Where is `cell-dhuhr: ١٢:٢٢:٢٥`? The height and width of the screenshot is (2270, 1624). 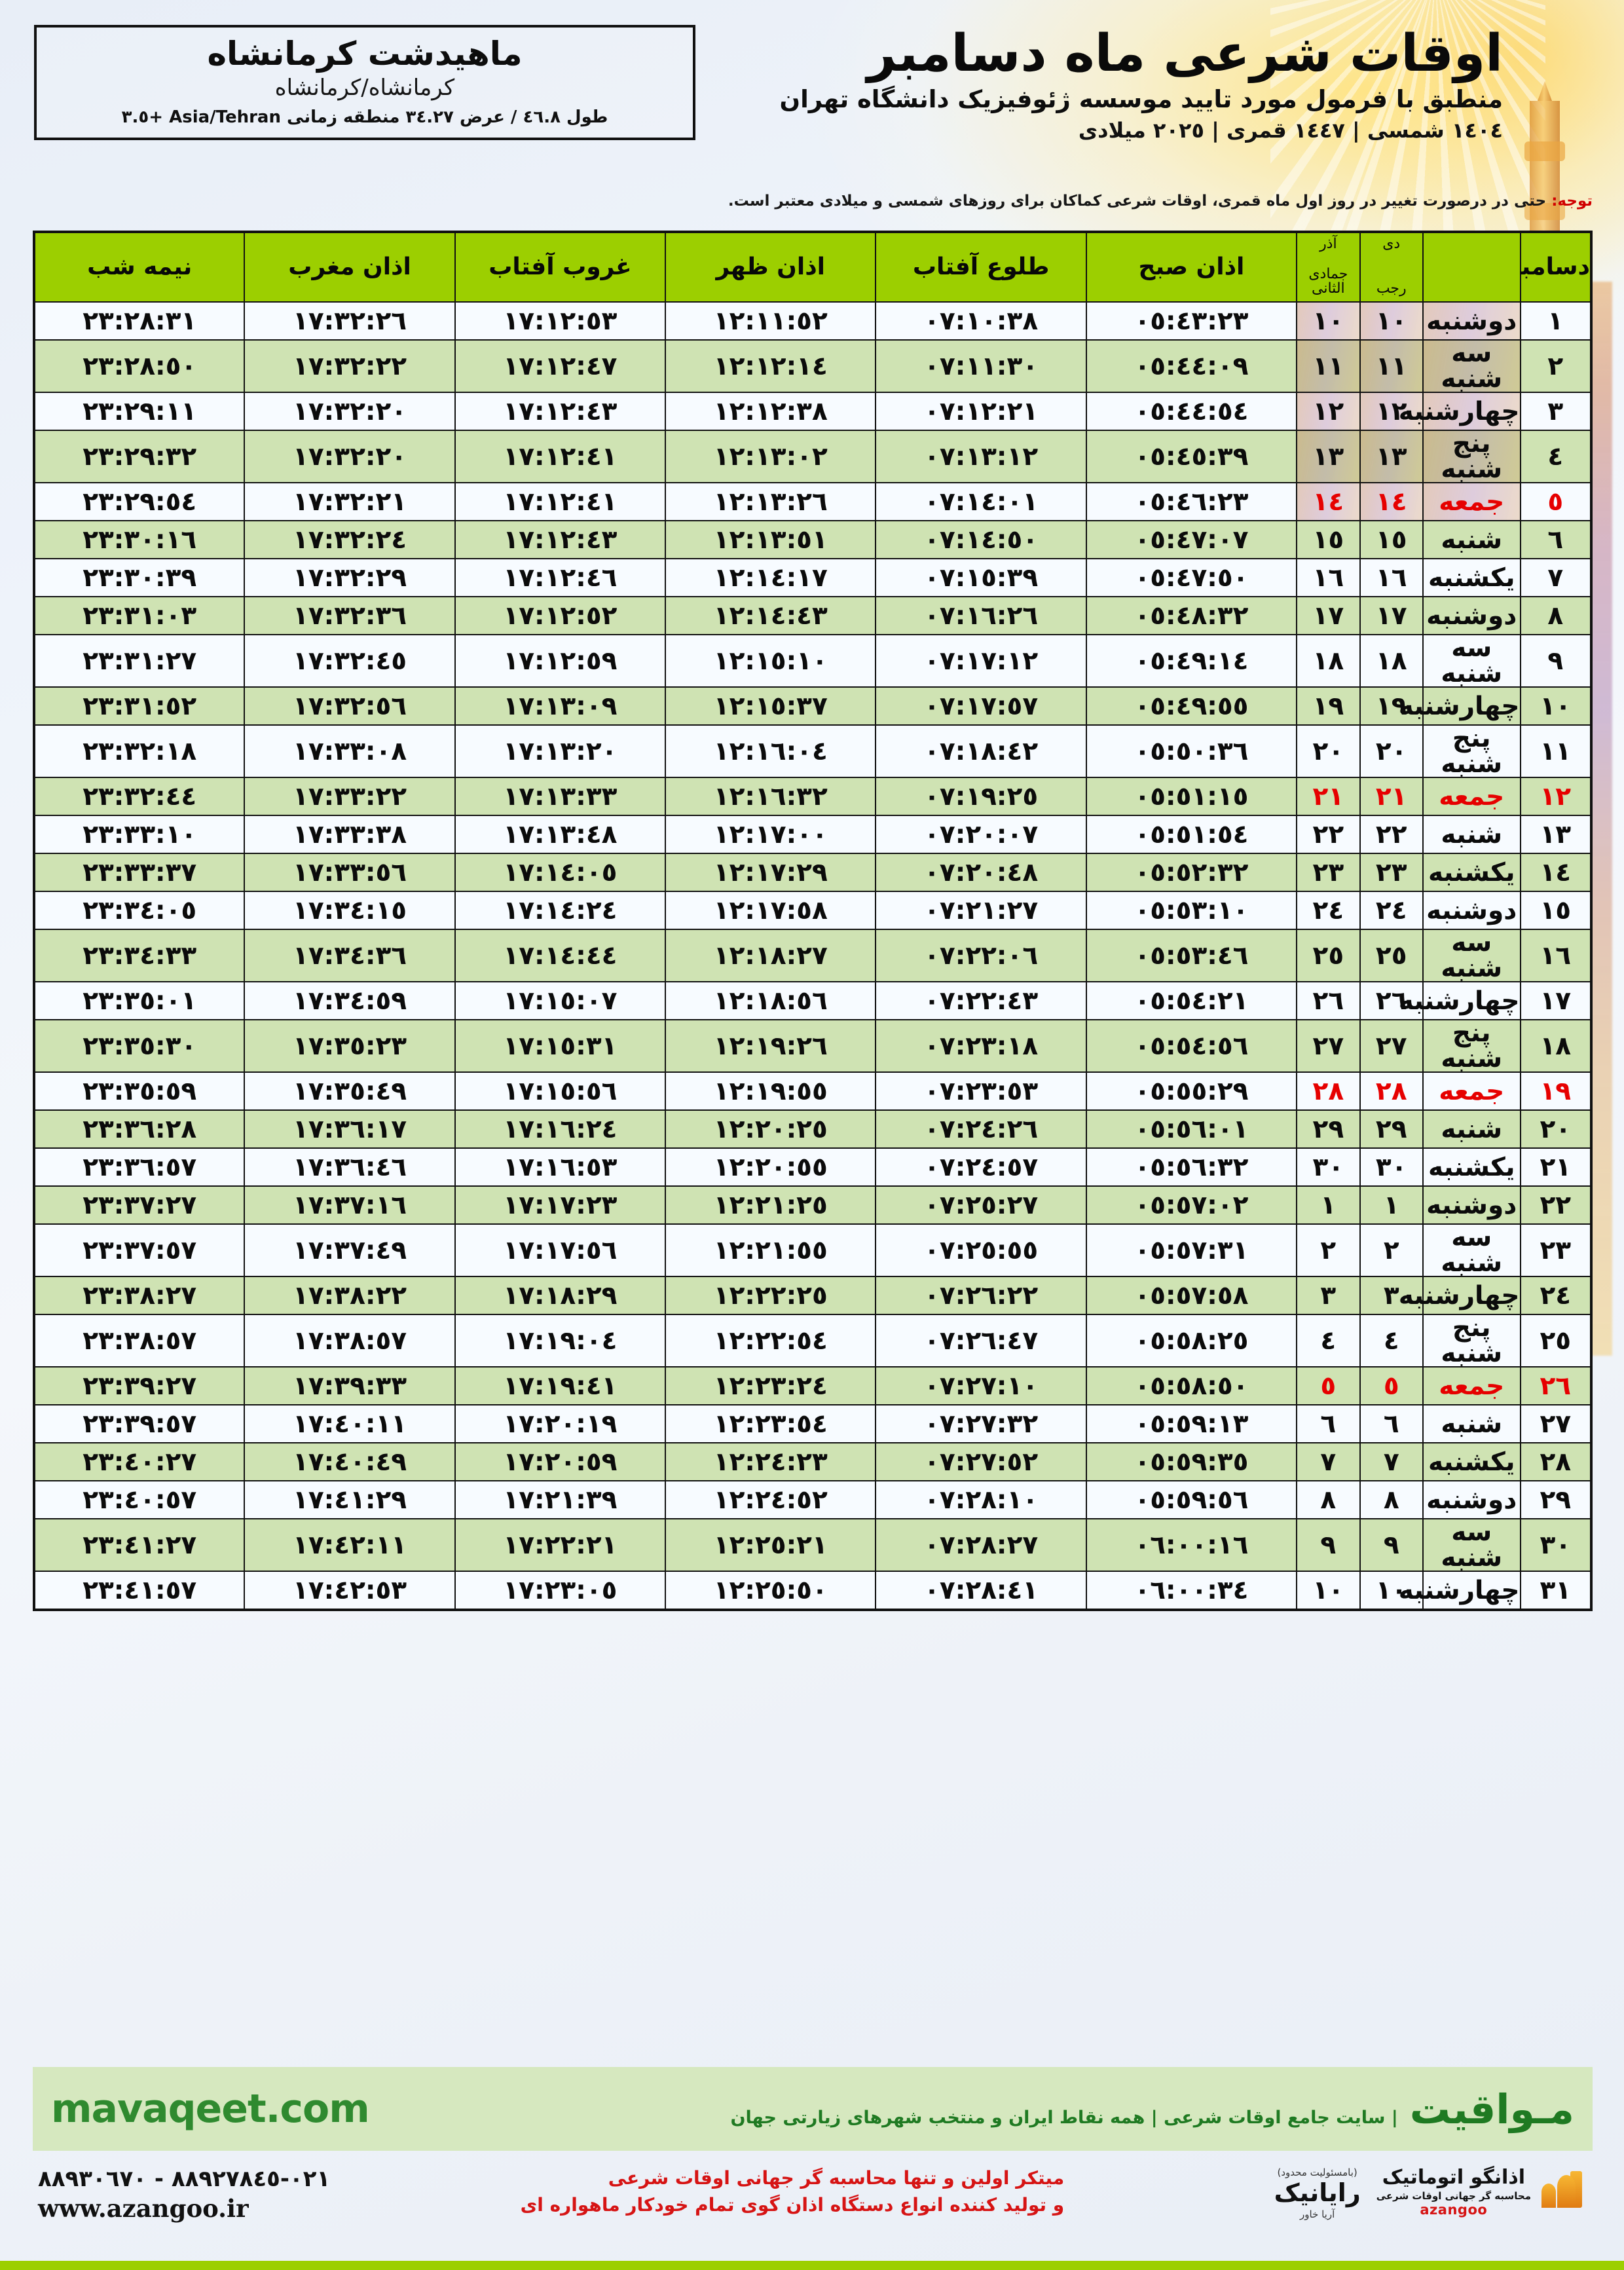
cell-dhuhr: ١٢:٢٢:٢٥ is located at coordinates (771, 1295).